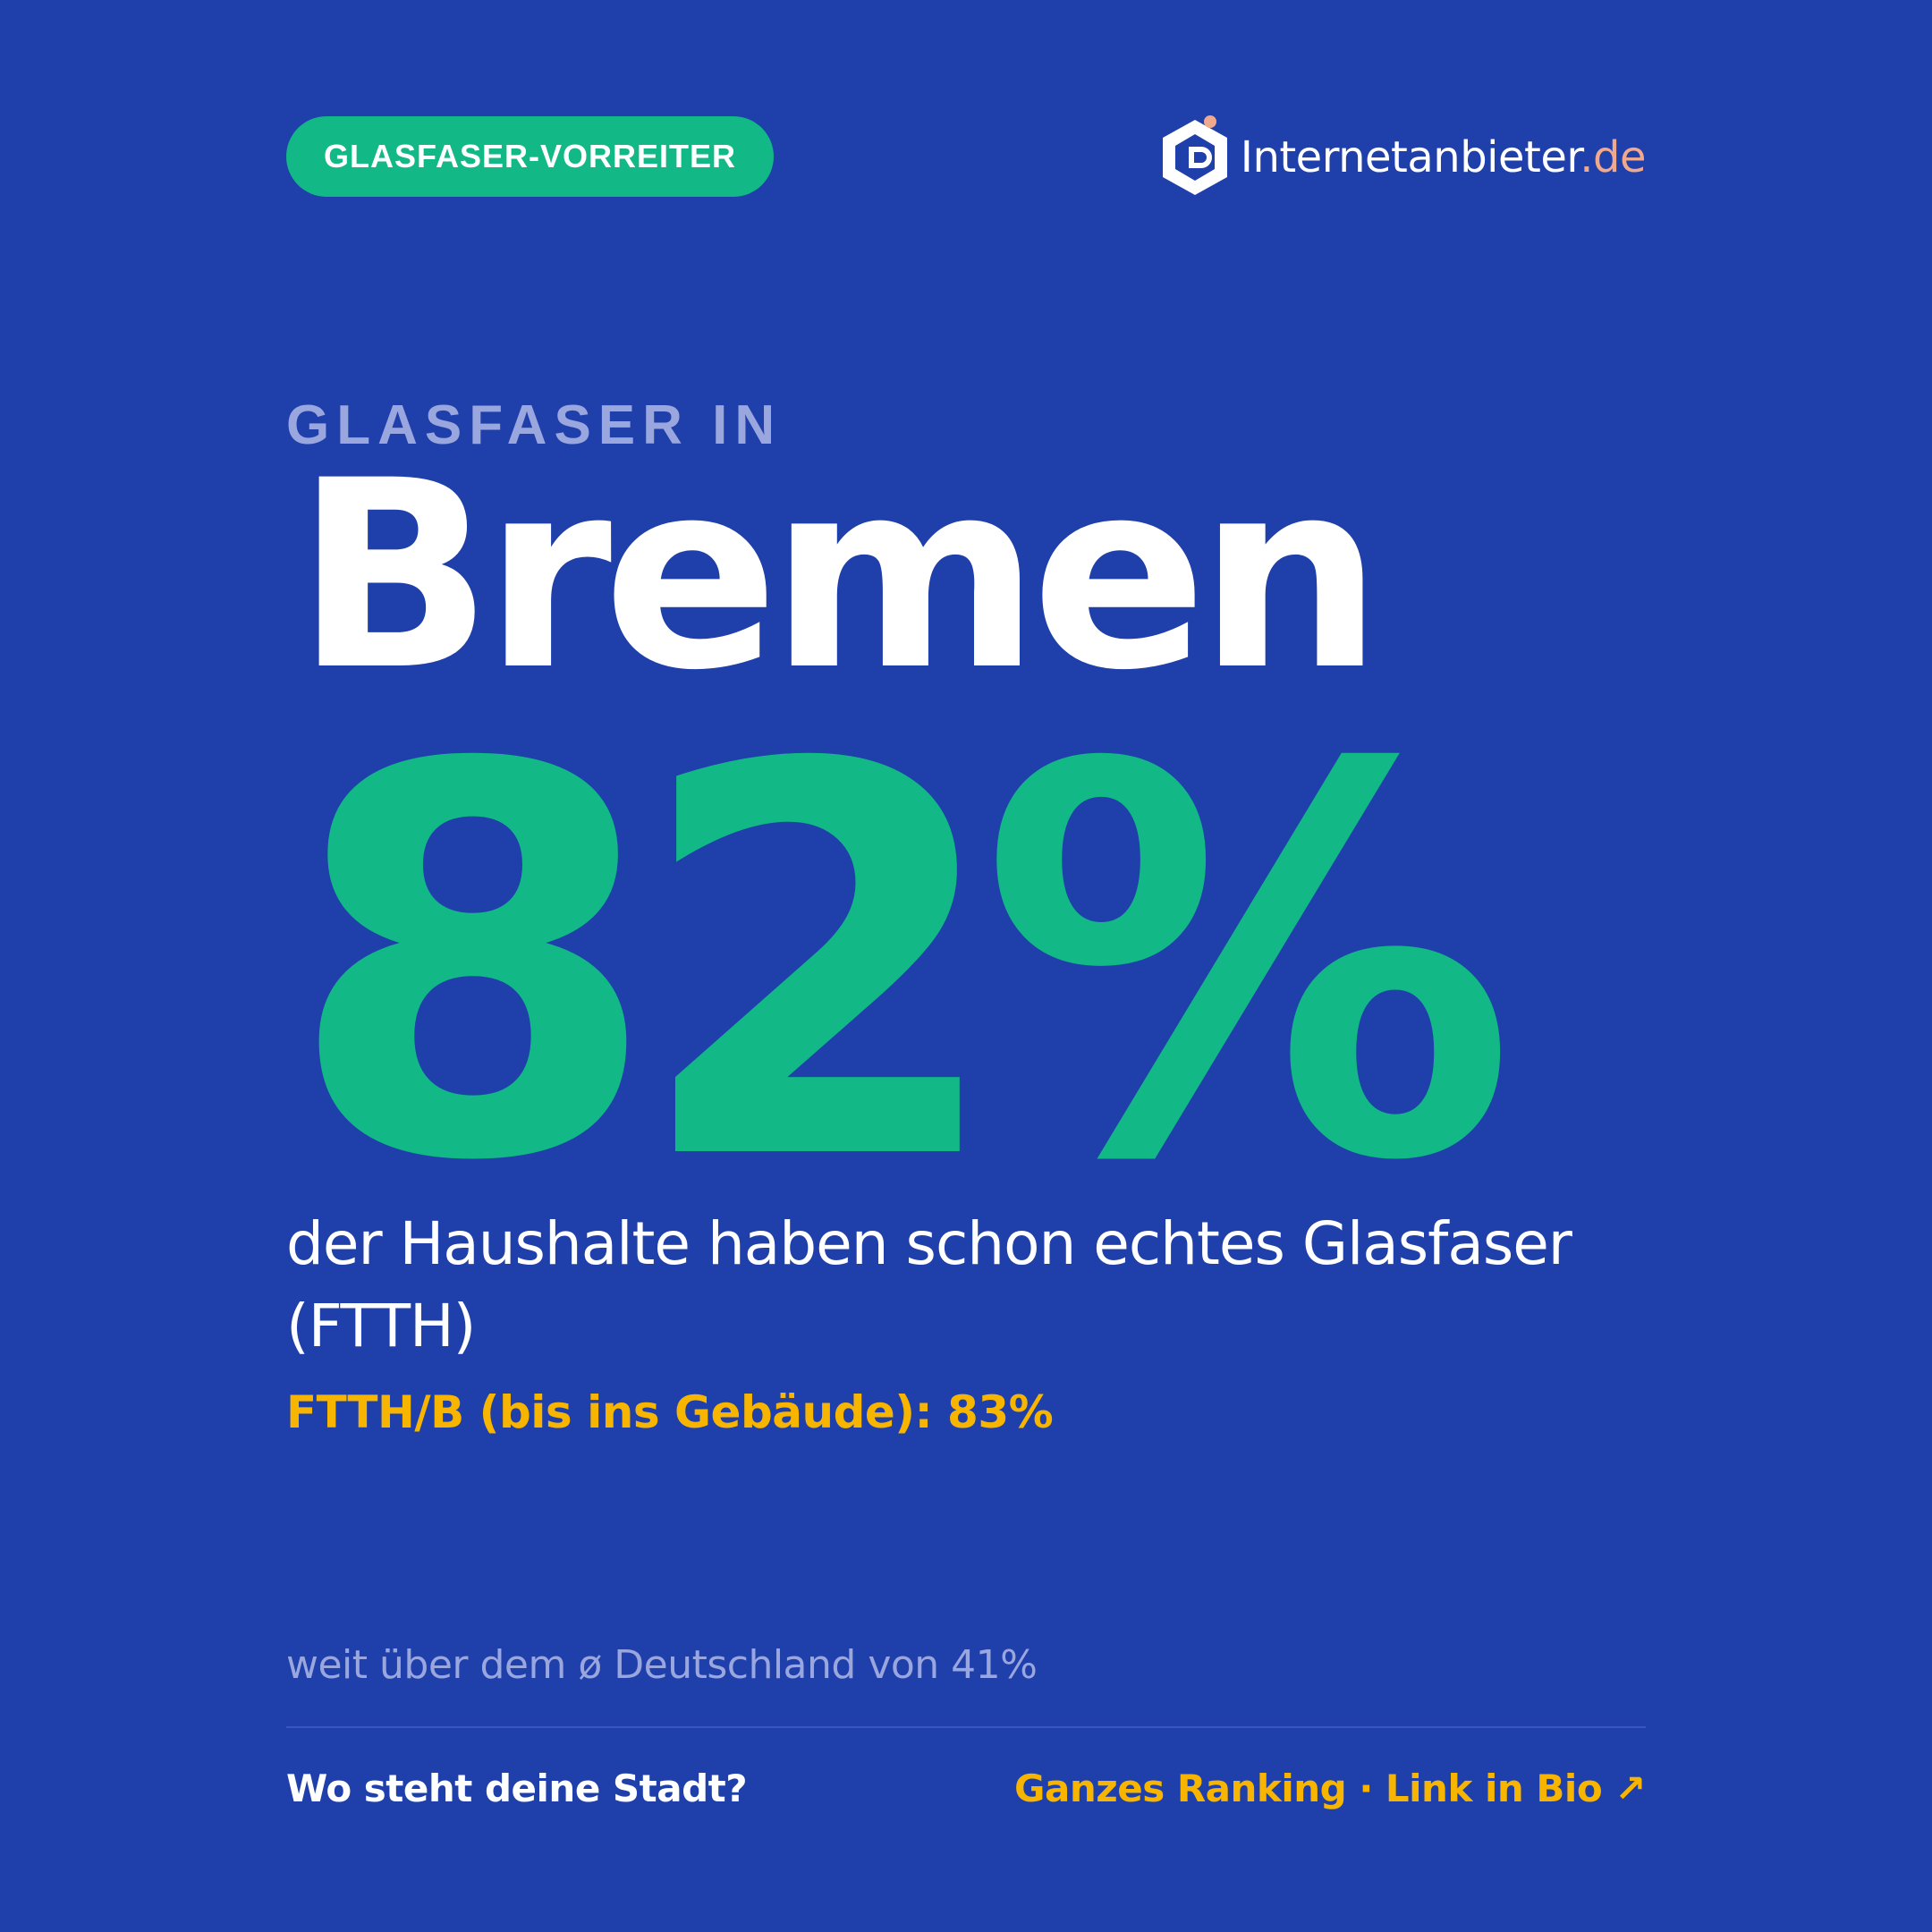  Describe the element at coordinates (1330, 1788) in the screenshot. I see `ranking-link: Ganzes Ranking · Link in Bio ↗` at that location.